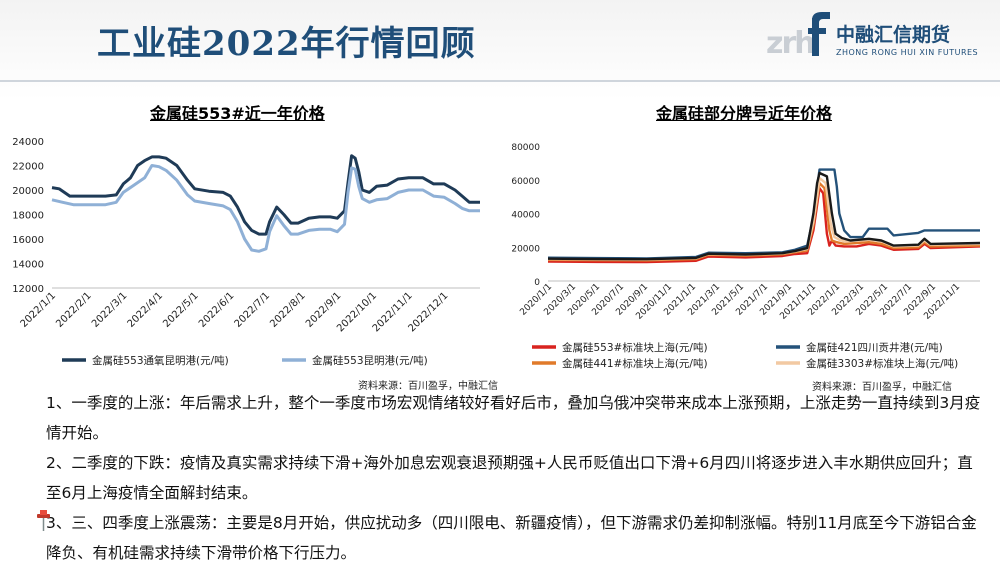  I want to click on y-tick-label: 18000, so click(28, 216).